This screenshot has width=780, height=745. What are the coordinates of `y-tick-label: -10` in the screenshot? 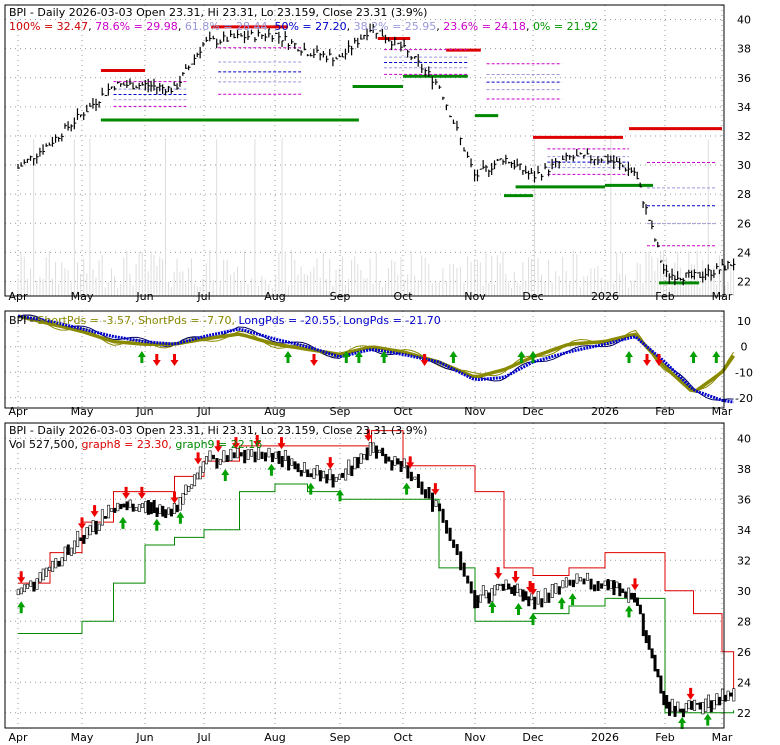 It's located at (744, 372).